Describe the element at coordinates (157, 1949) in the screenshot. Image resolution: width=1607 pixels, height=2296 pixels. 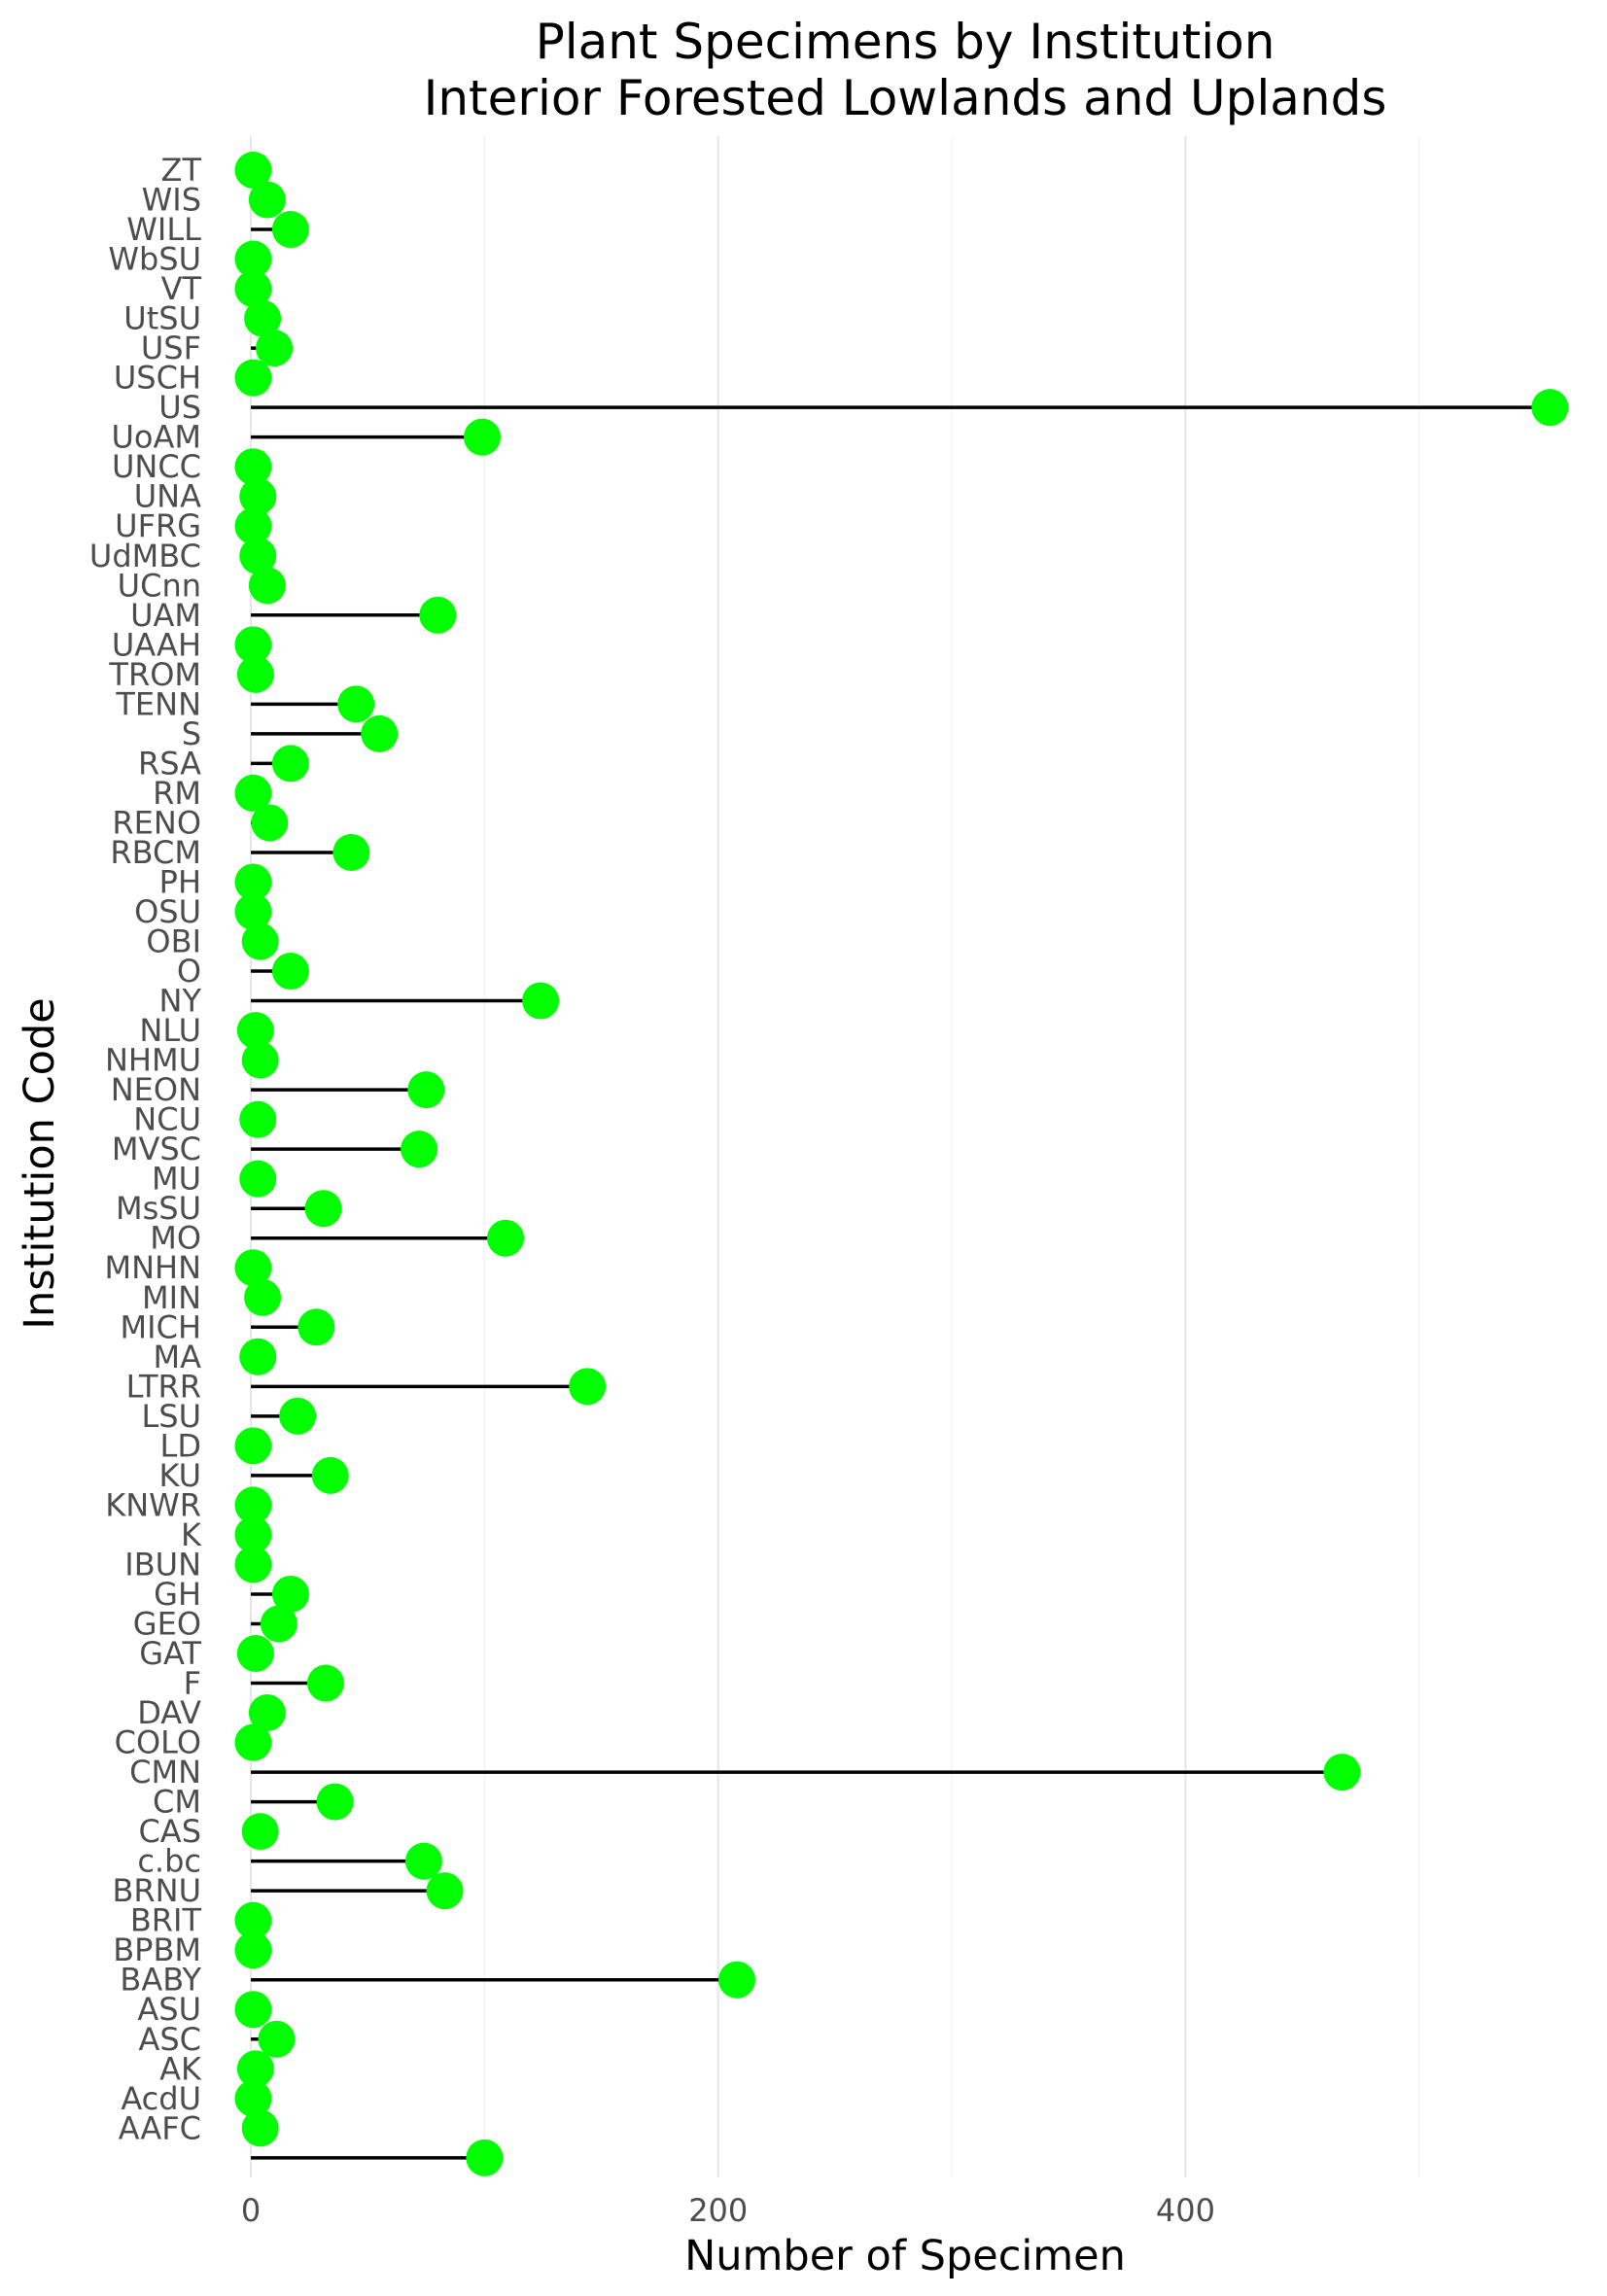
I see `y-tick-label-60: BPBM` at that location.